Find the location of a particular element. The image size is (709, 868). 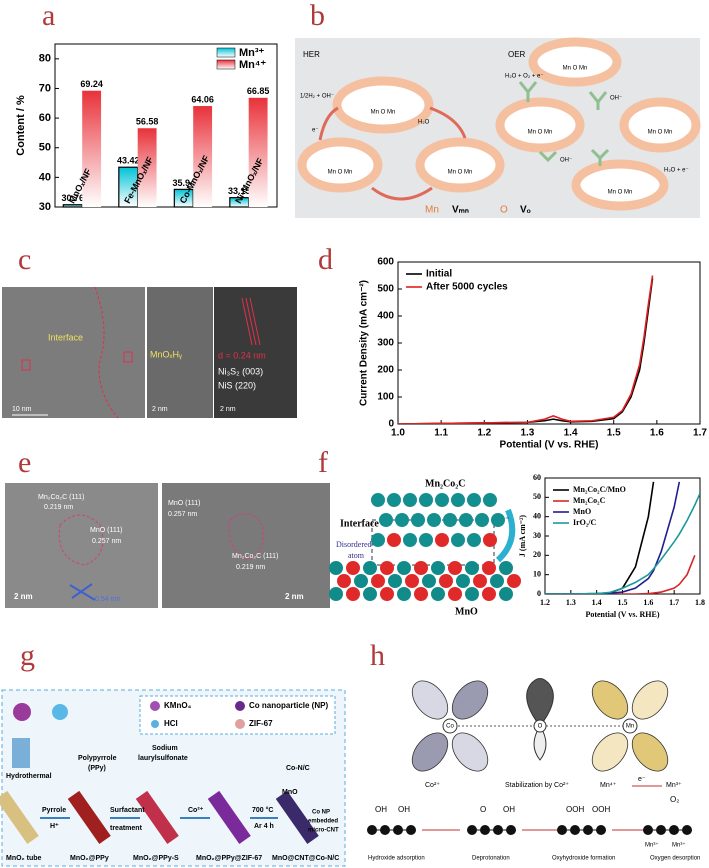

y-axis-label: Current Density (mA cm⁻²) is located at coordinates (364, 343).